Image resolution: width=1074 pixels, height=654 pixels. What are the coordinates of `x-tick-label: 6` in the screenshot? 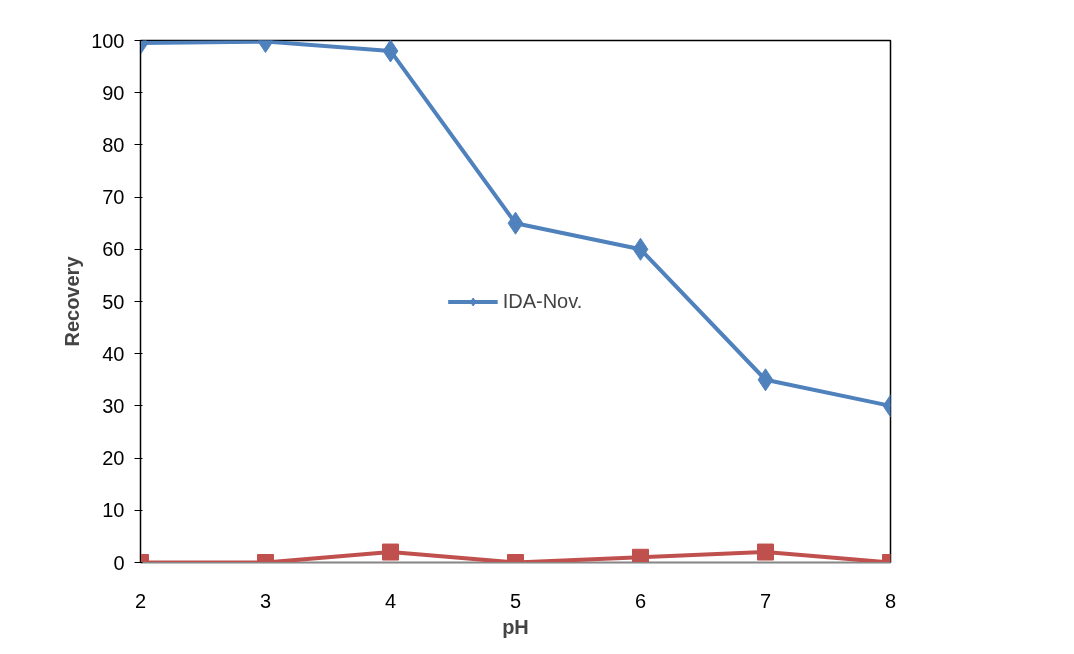 It's located at (640, 600).